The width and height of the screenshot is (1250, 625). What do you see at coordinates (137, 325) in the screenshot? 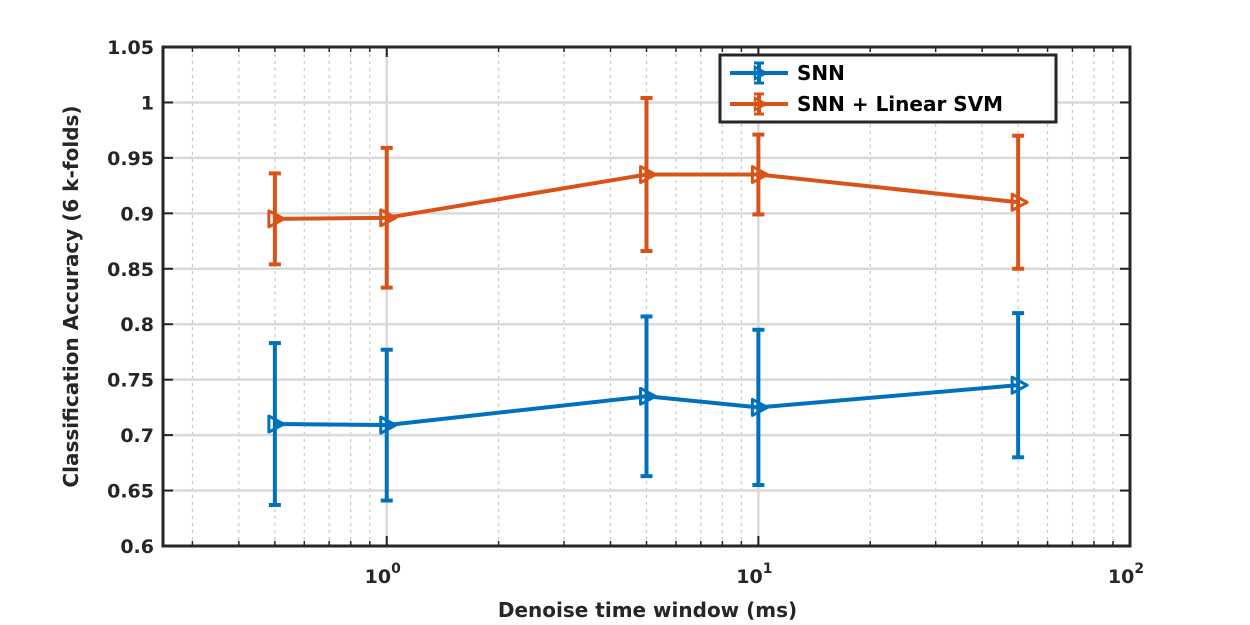
I see `y-tick-label: 0.8` at bounding box center [137, 325].